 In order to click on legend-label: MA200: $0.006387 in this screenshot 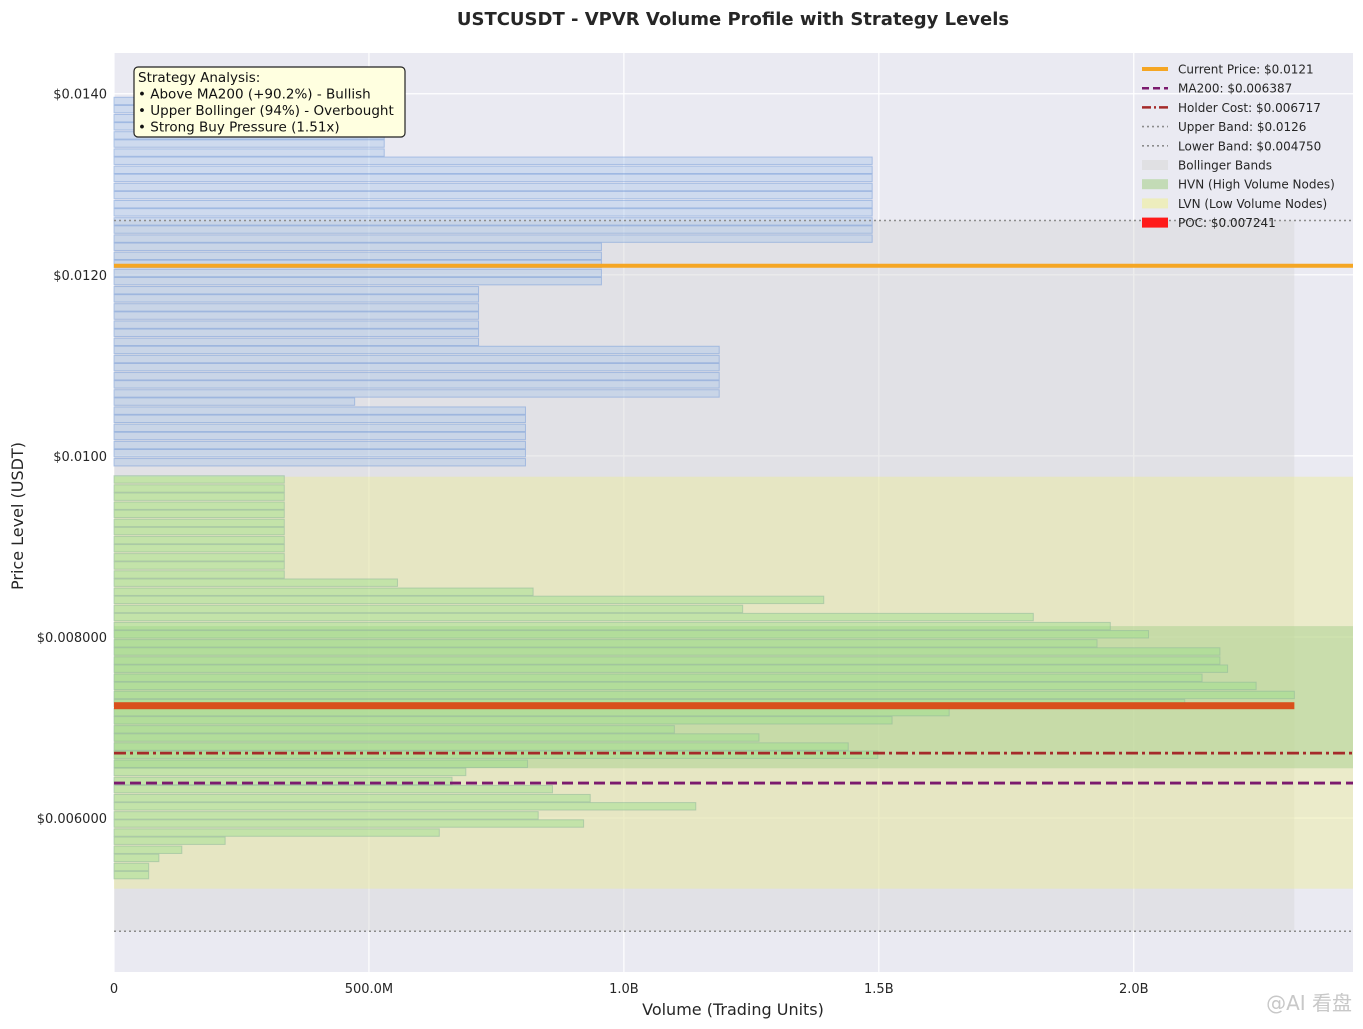, I will do `click(1235, 89)`.